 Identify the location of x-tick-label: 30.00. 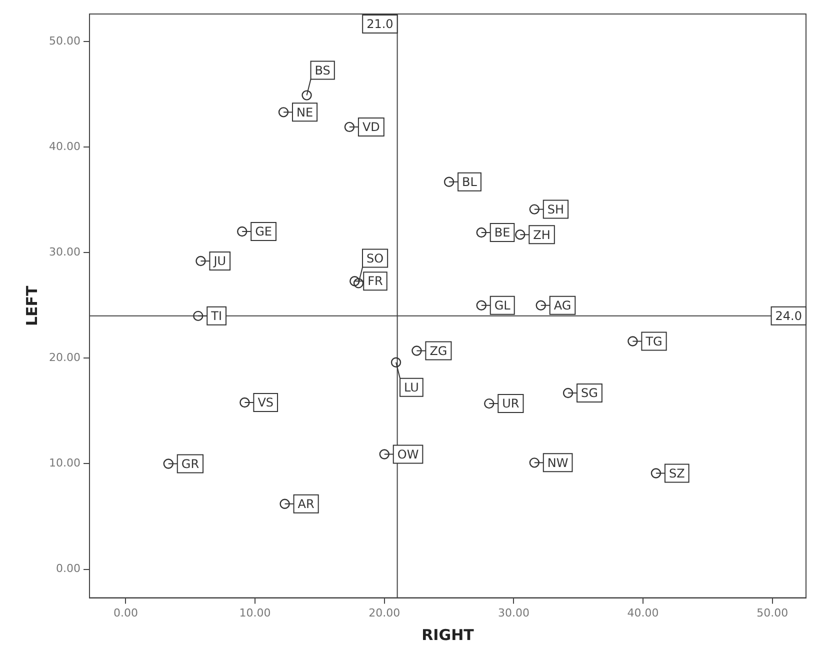
(514, 613).